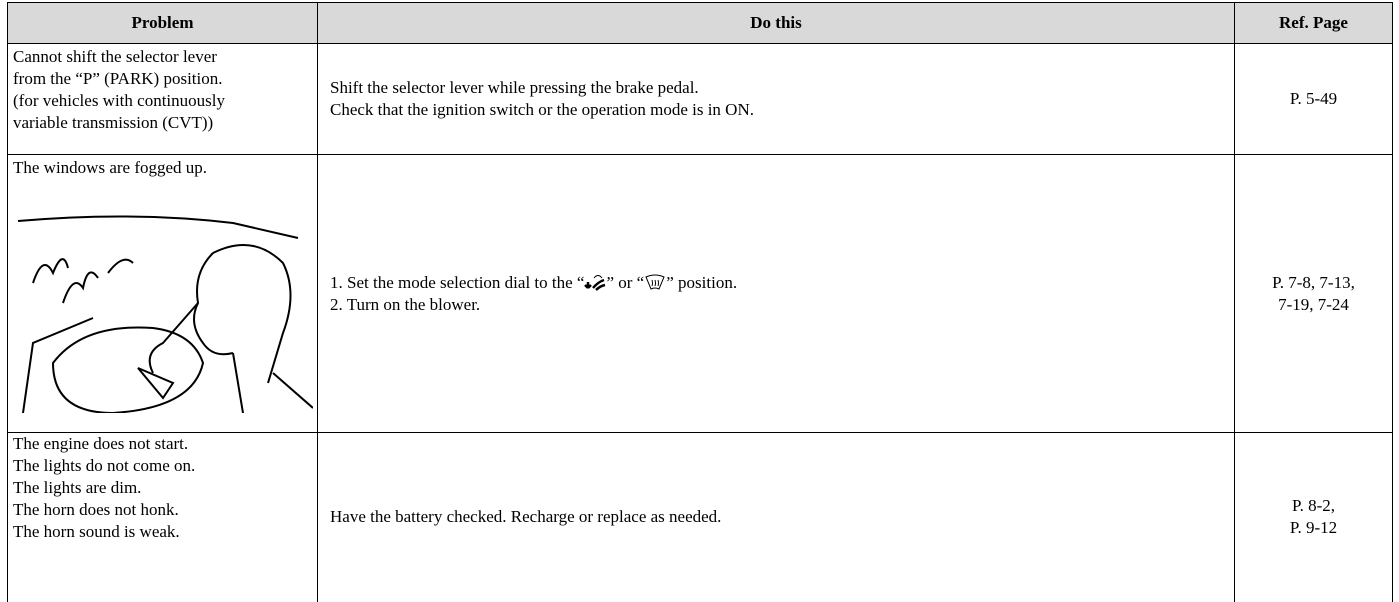 The height and width of the screenshot is (602, 1399). Describe the element at coordinates (162, 23) in the screenshot. I see `header-cell: Problem` at that location.